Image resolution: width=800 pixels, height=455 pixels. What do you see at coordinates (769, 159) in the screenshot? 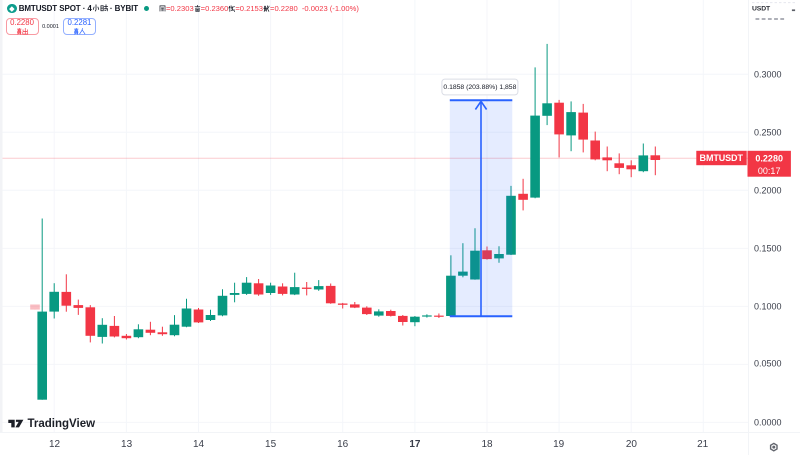
I see `svg-text: 0.2280` at bounding box center [769, 159].